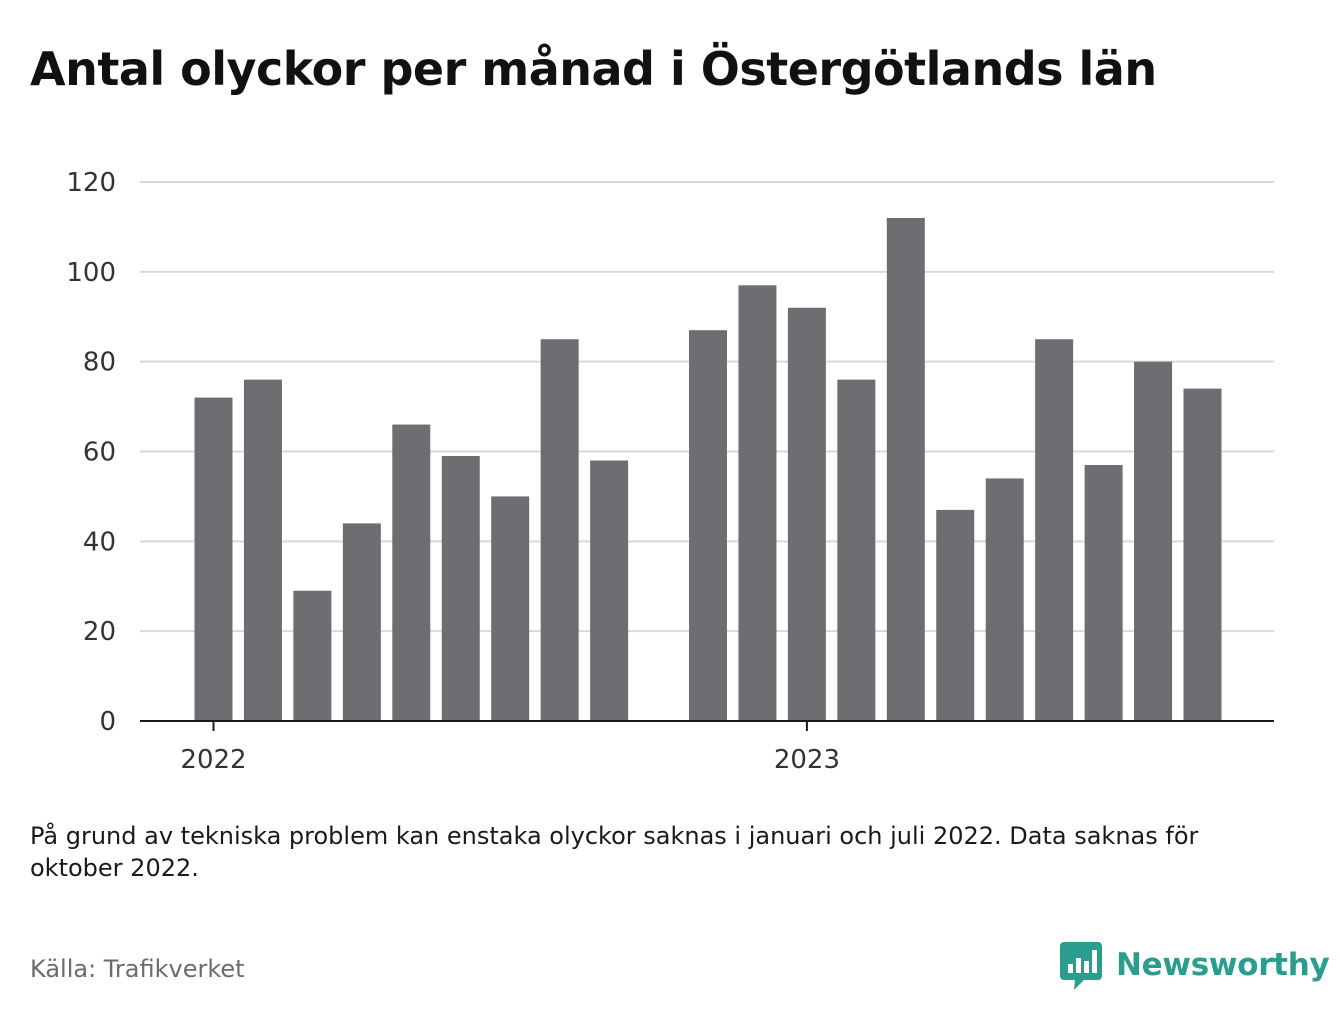  Describe the element at coordinates (91, 273) in the screenshot. I see `y-tick-label: 100` at that location.